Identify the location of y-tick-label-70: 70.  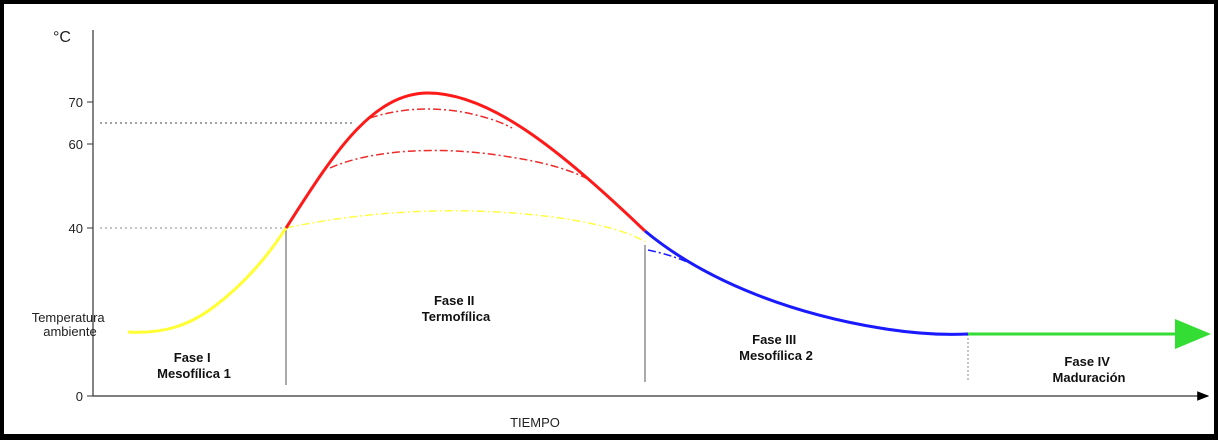
(76, 102).